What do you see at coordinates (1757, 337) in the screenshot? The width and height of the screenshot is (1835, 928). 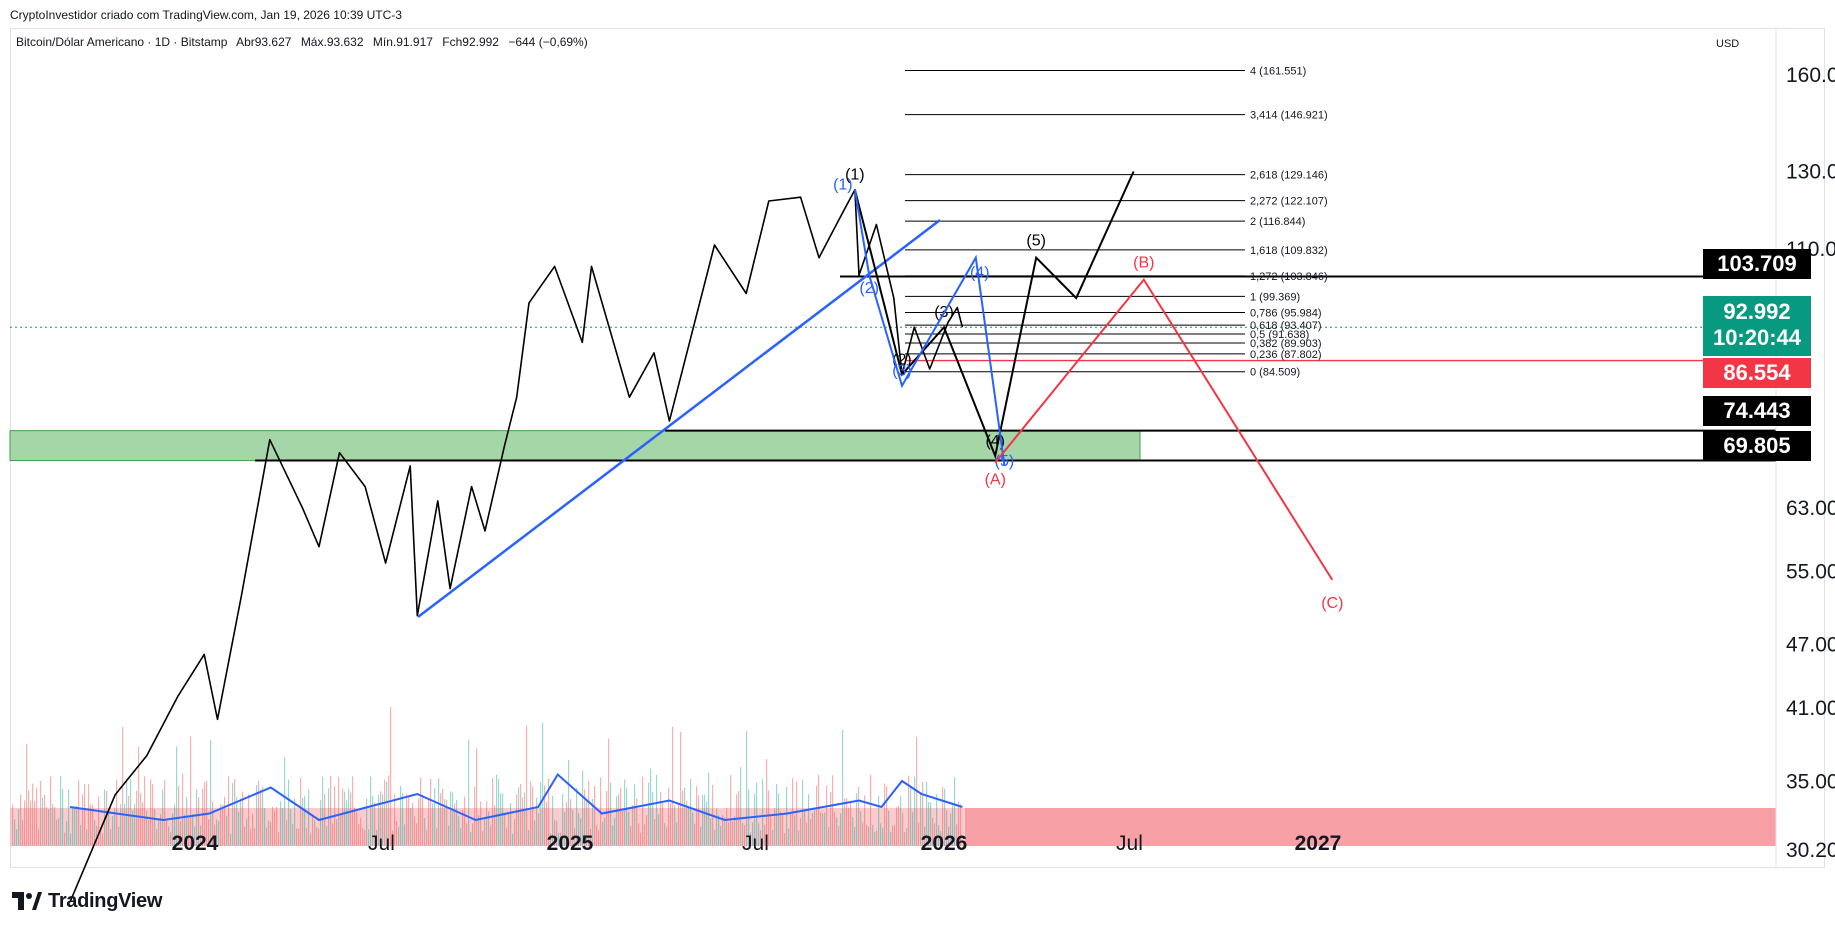 I see `candle-countdown: 10:20:44` at bounding box center [1757, 337].